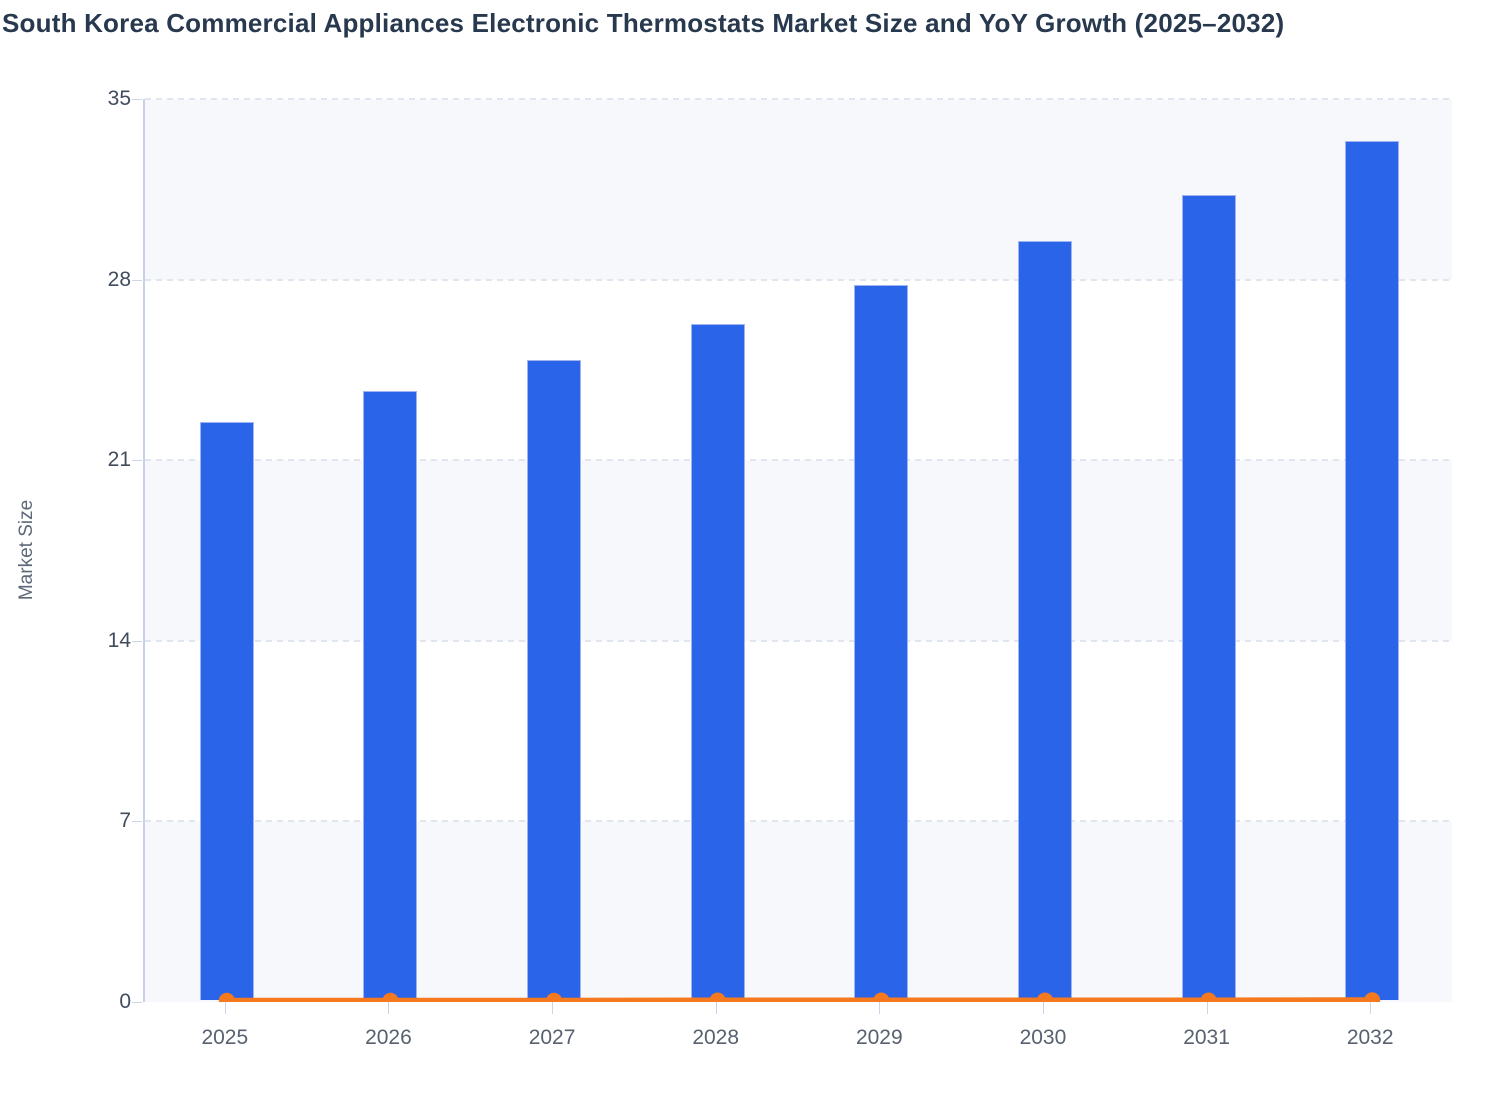 The height and width of the screenshot is (1120, 1508). Describe the element at coordinates (225, 1037) in the screenshot. I see `x-tick-label-2025: 2025` at that location.